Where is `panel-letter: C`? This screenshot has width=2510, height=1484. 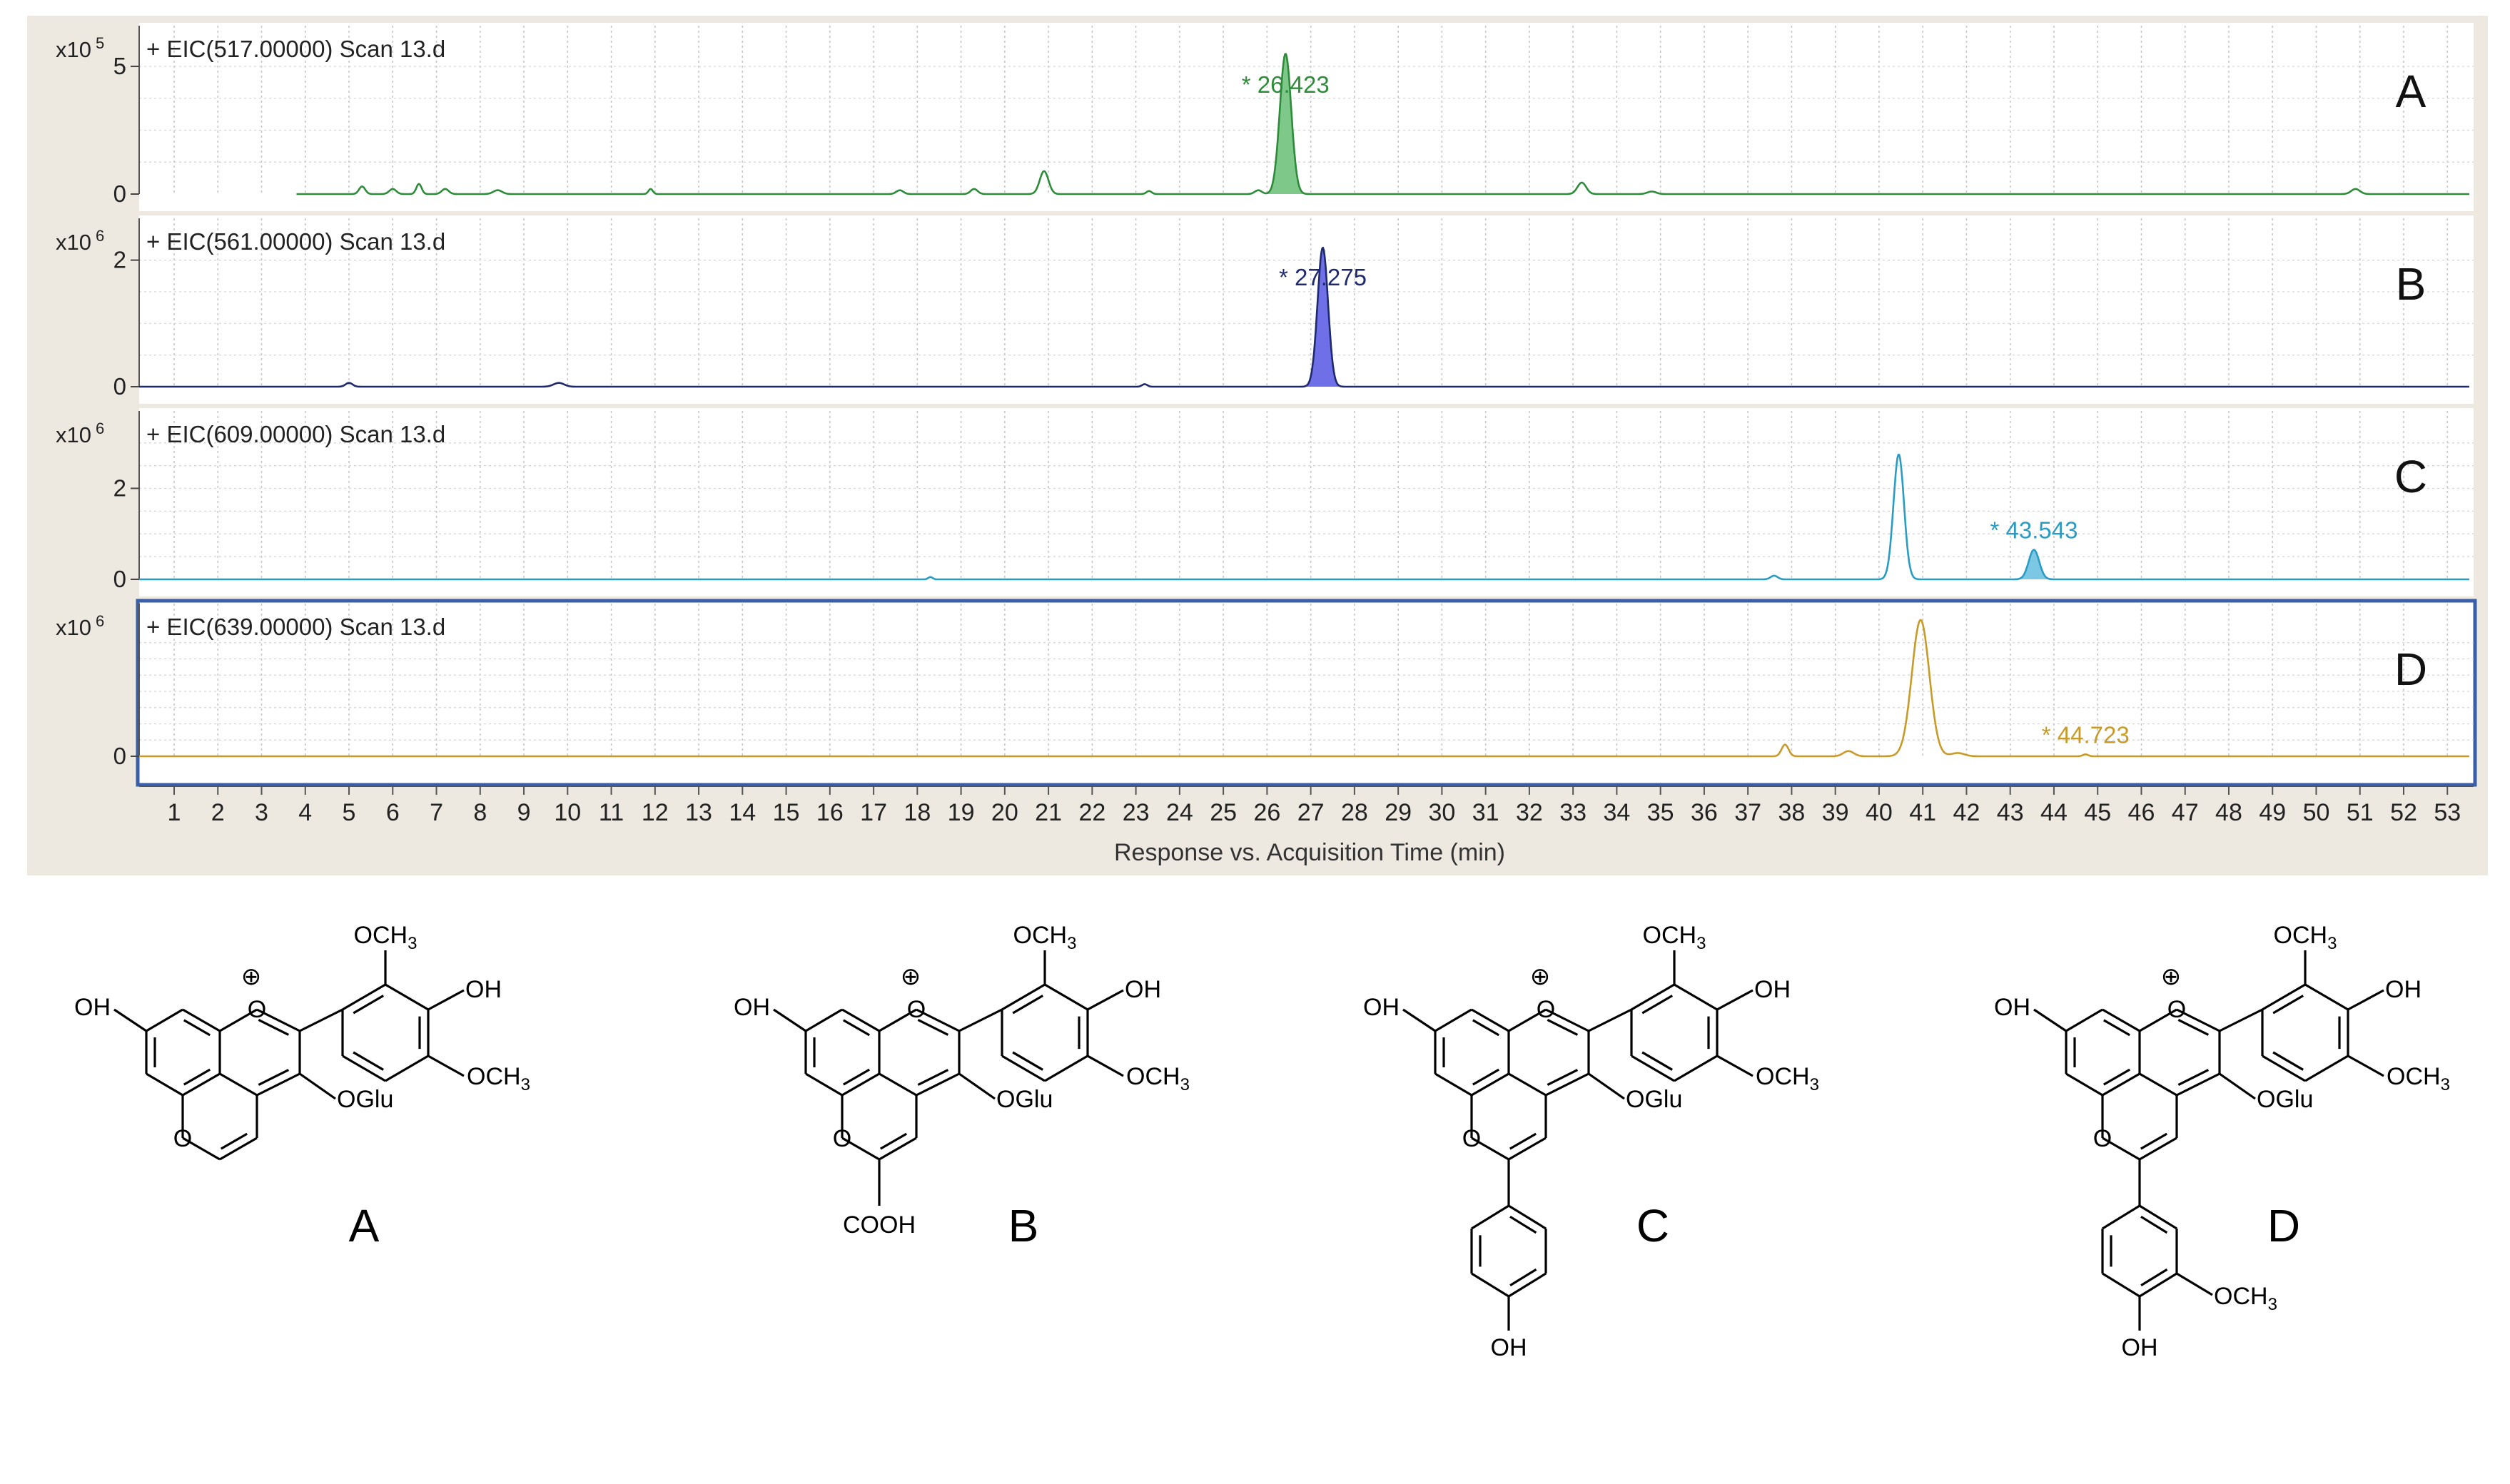
panel-letter: C is located at coordinates (2410, 476).